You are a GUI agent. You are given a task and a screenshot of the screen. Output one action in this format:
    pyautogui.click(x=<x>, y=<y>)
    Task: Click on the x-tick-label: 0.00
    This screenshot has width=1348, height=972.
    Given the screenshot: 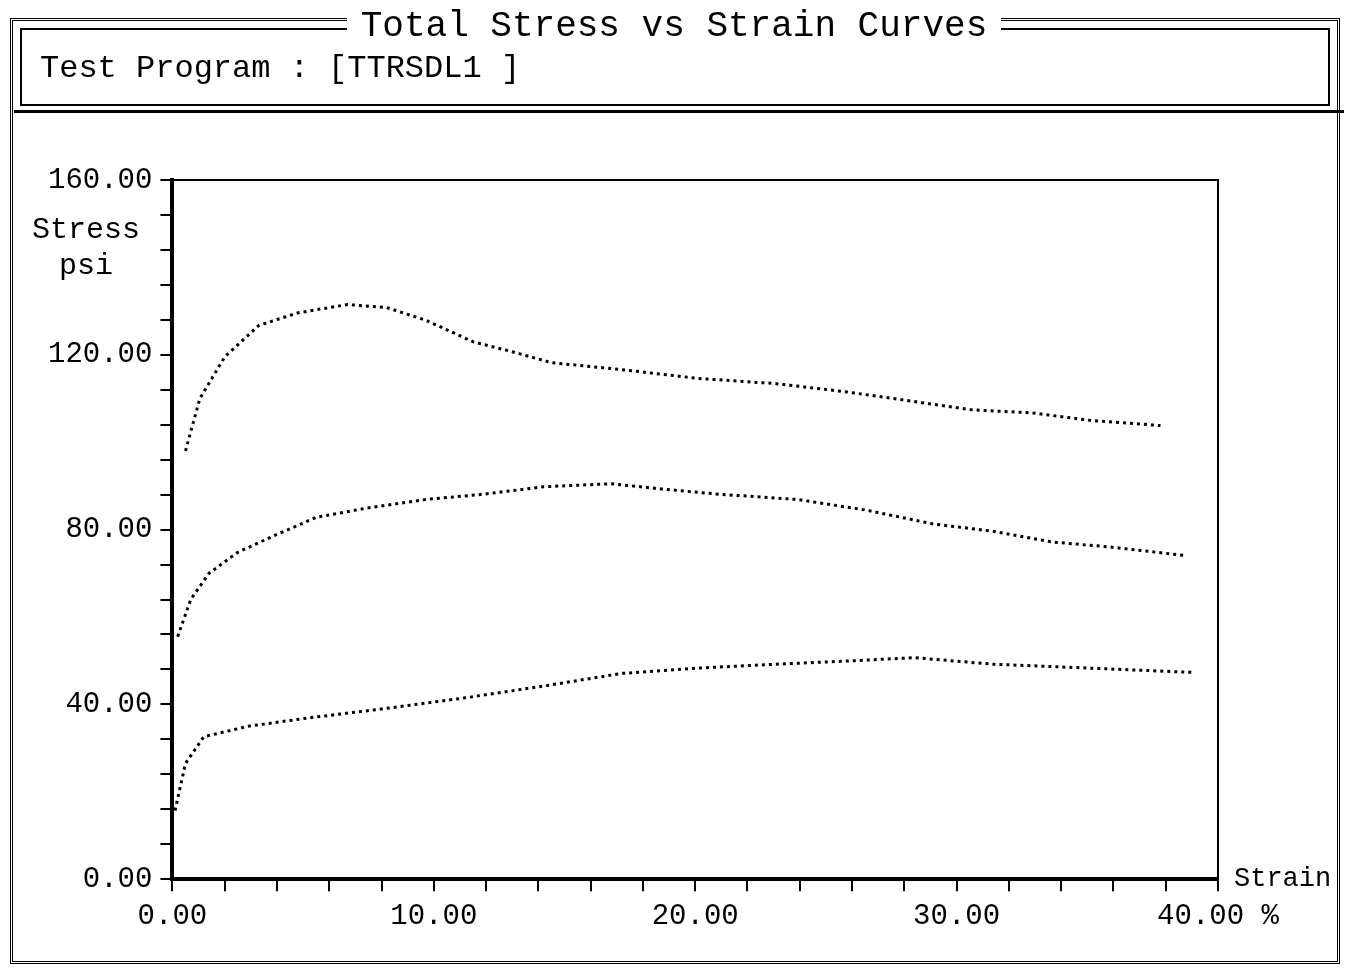 What is the action you would take?
    pyautogui.click(x=172, y=917)
    